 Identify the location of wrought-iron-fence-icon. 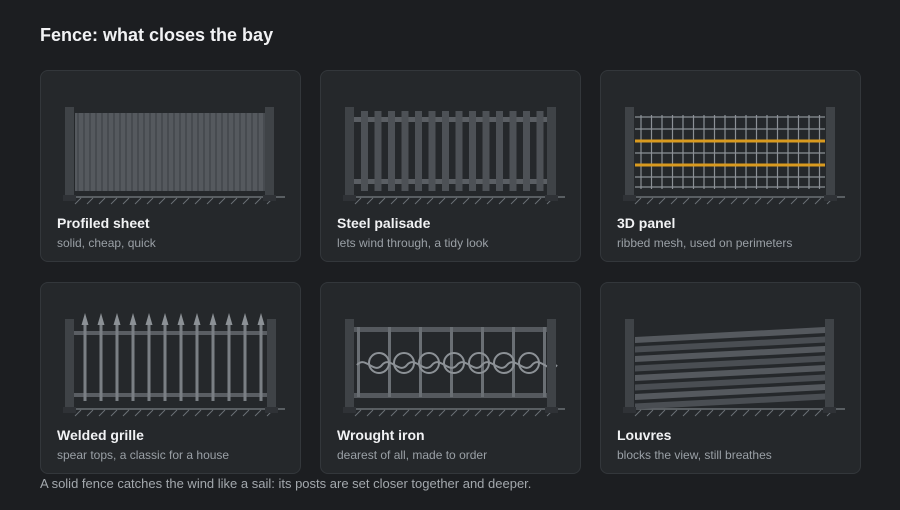
(454, 368).